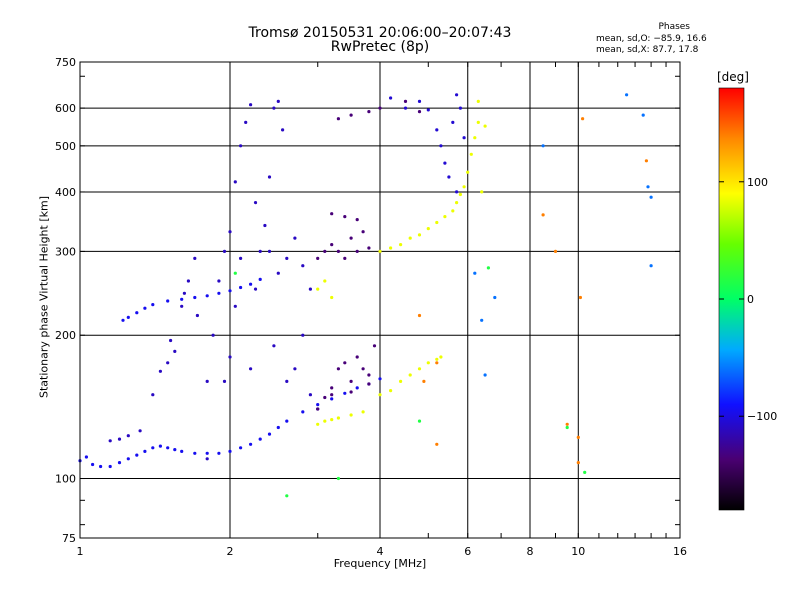  Describe the element at coordinates (65, 479) in the screenshot. I see `y-tick-label: 100` at that location.